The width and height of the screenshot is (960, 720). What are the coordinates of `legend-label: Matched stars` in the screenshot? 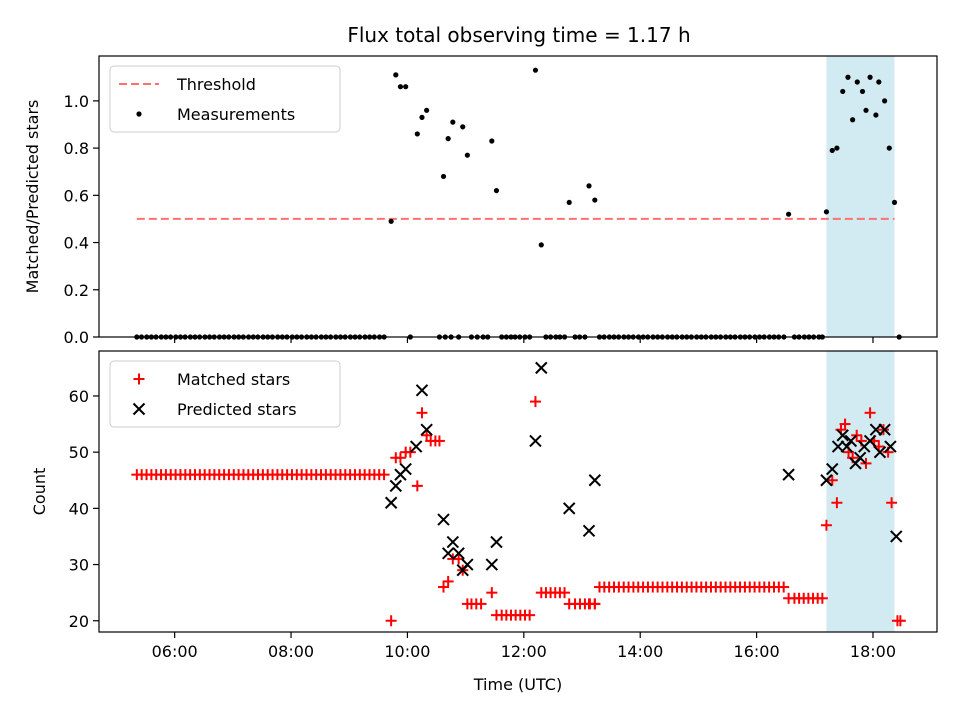 It's located at (233, 379).